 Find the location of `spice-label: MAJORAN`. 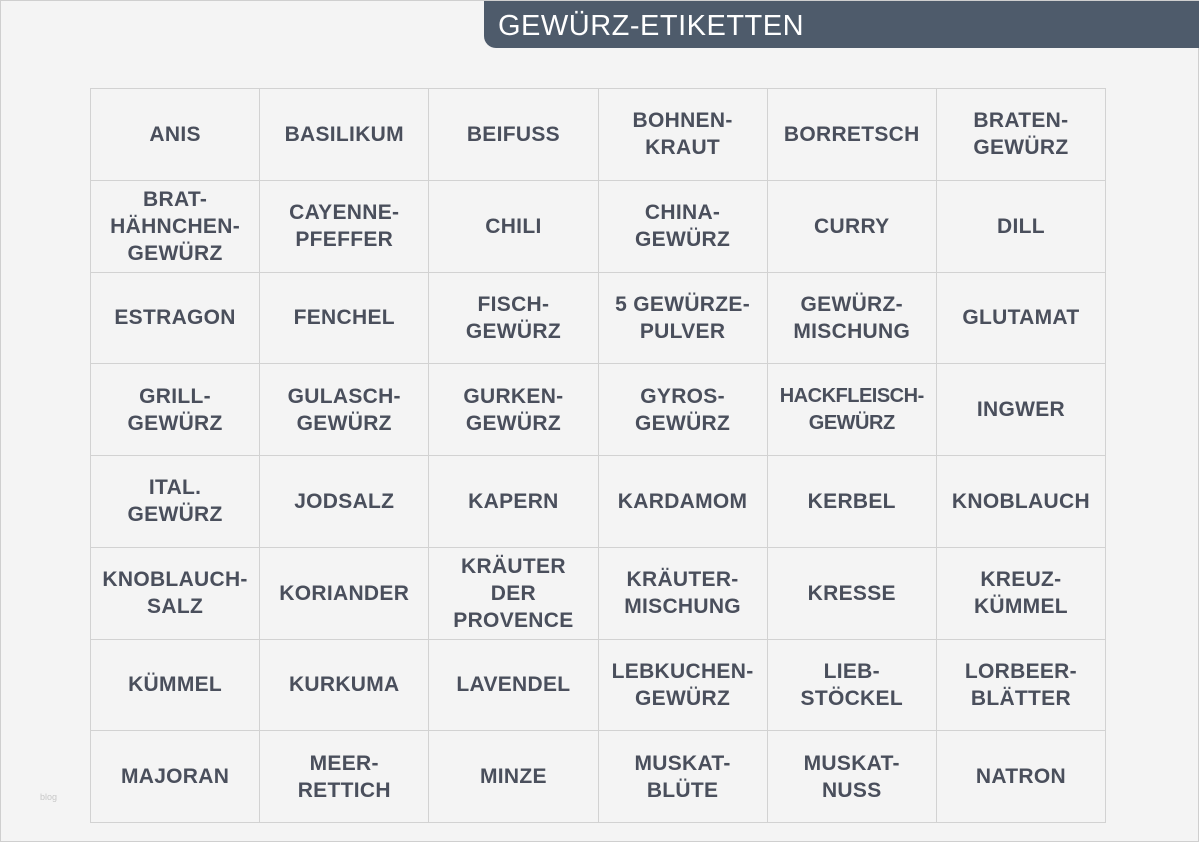

spice-label: MAJORAN is located at coordinates (176, 777).